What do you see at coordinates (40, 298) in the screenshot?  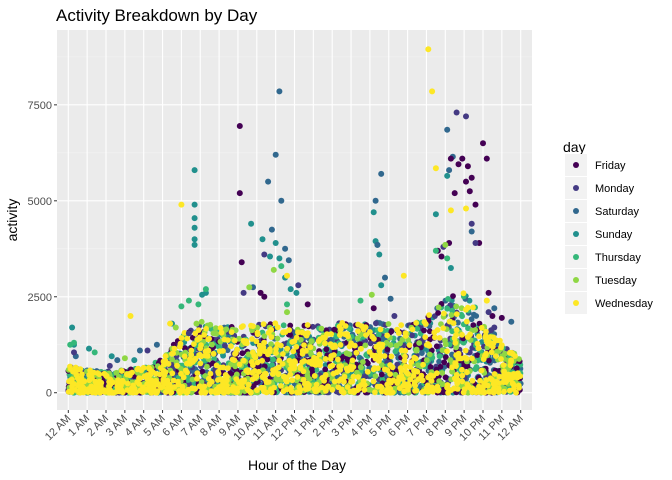 I see `y-tick-label: 2500` at bounding box center [40, 298].